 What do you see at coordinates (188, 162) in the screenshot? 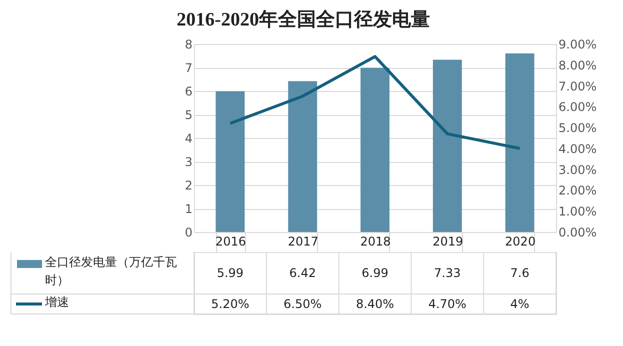
I see `y-tick-label: 3` at bounding box center [188, 162].